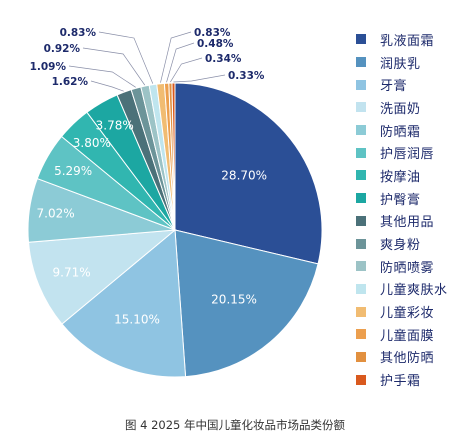 The image size is (470, 443). I want to click on legend-label: 其他防晒, so click(407, 359).